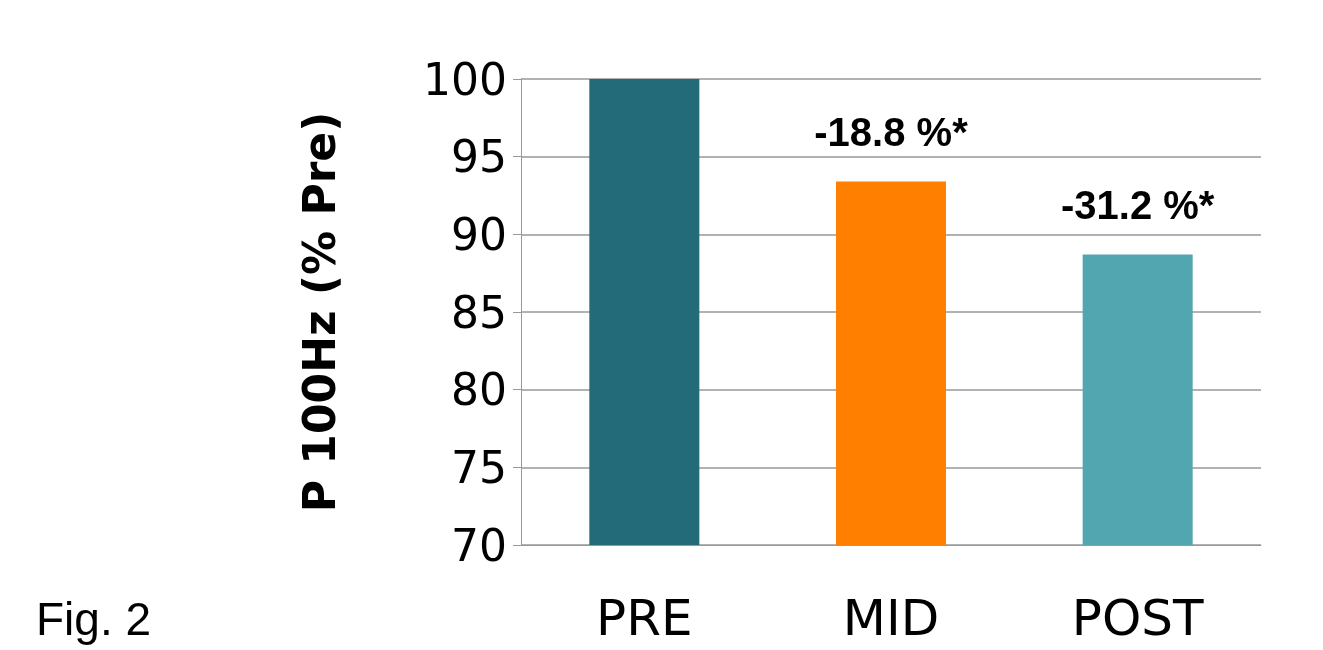 The height and width of the screenshot is (650, 1323). What do you see at coordinates (479, 467) in the screenshot?
I see `y-tick-label: 75` at bounding box center [479, 467].